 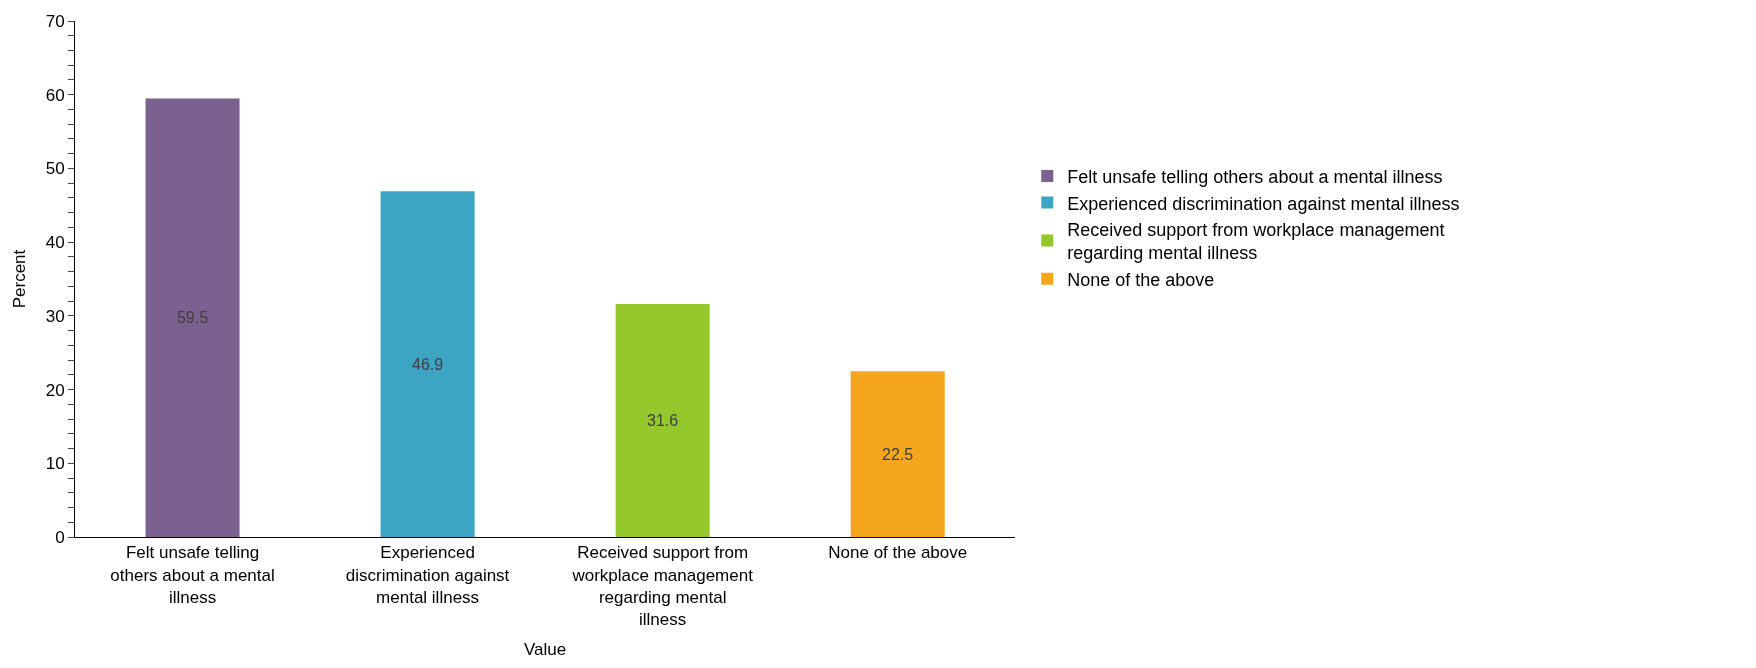 What do you see at coordinates (192, 318) in the screenshot?
I see `data-label: 59.5` at bounding box center [192, 318].